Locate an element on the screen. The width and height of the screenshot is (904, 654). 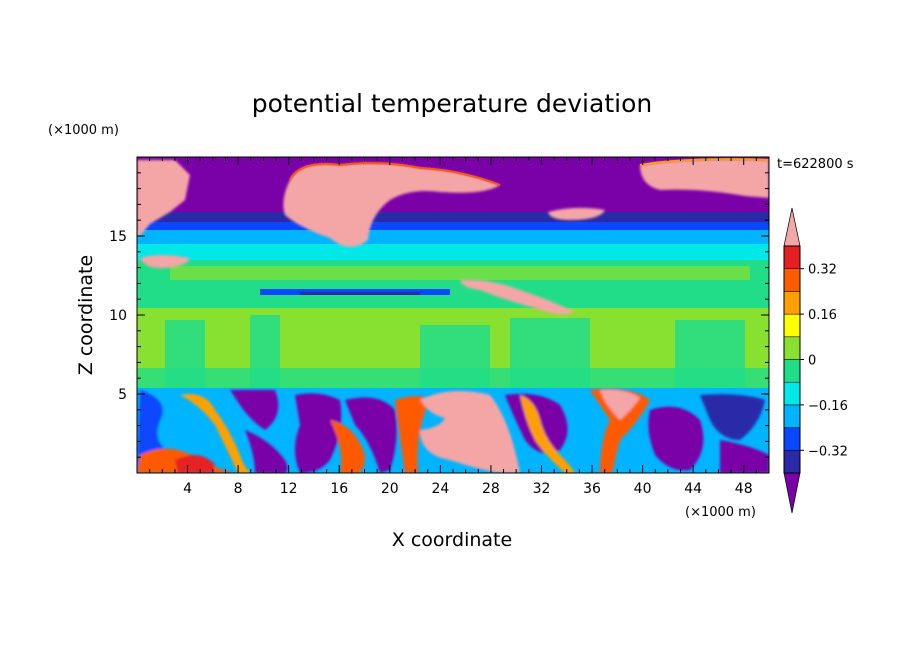
colorbar-bottom-arrow is located at coordinates (792, 493).